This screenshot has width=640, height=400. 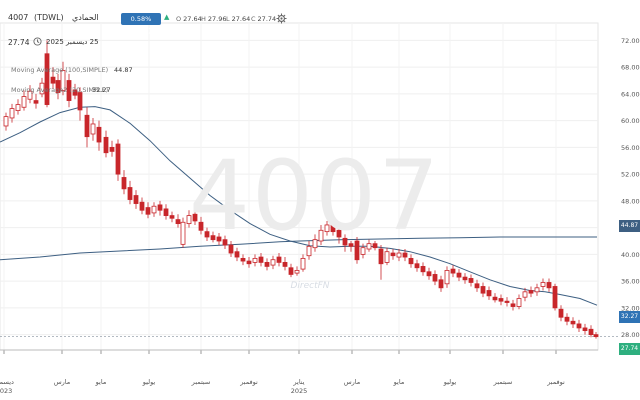 I want to click on y-tick-label: 60.00, so click(x=630, y=121).